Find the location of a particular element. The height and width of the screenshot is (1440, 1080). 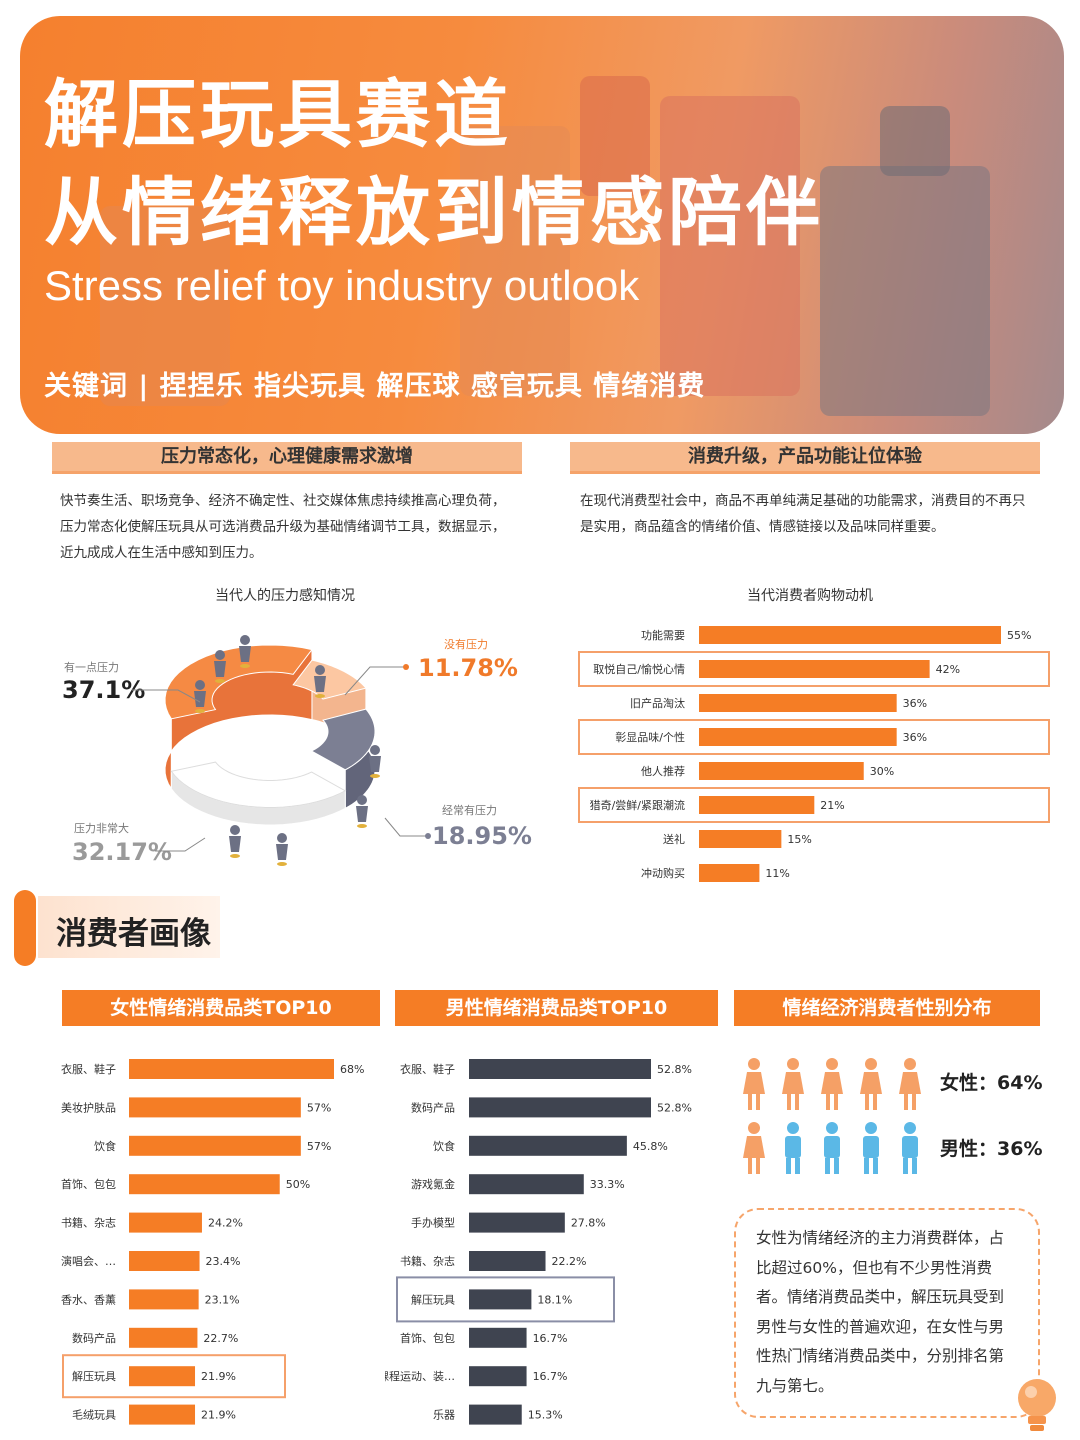

category-label: 他人推荐 is located at coordinates (663, 771).